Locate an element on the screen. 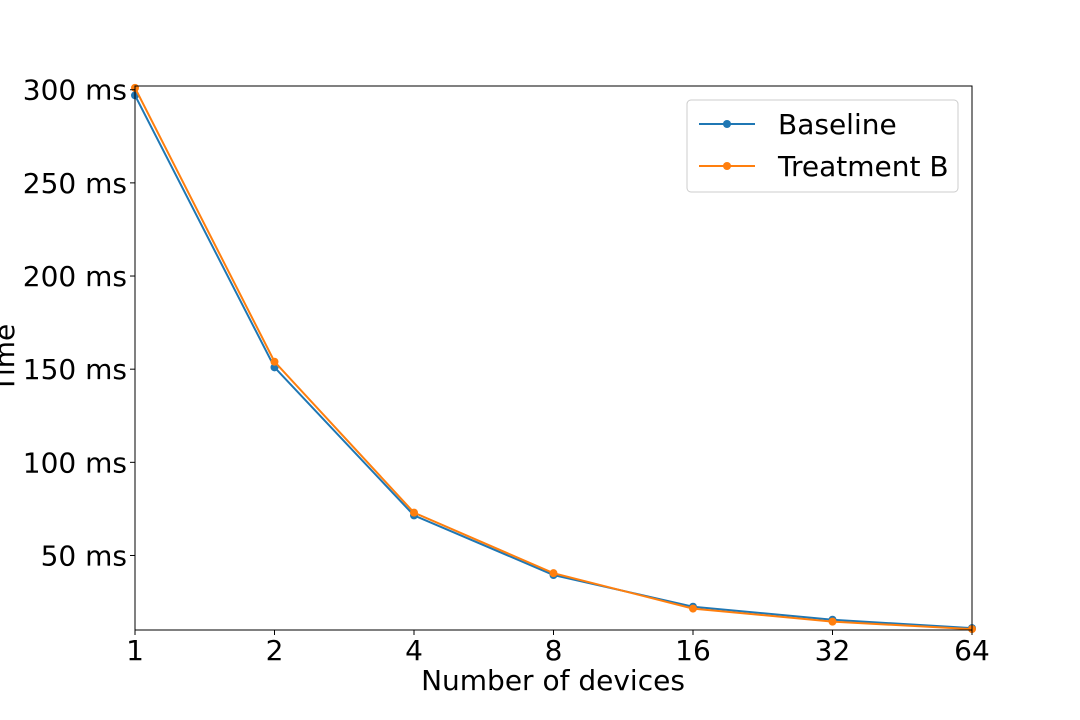 Image resolution: width=1080 pixels, height=720 pixels. x-tick-label: 2 is located at coordinates (275, 650).